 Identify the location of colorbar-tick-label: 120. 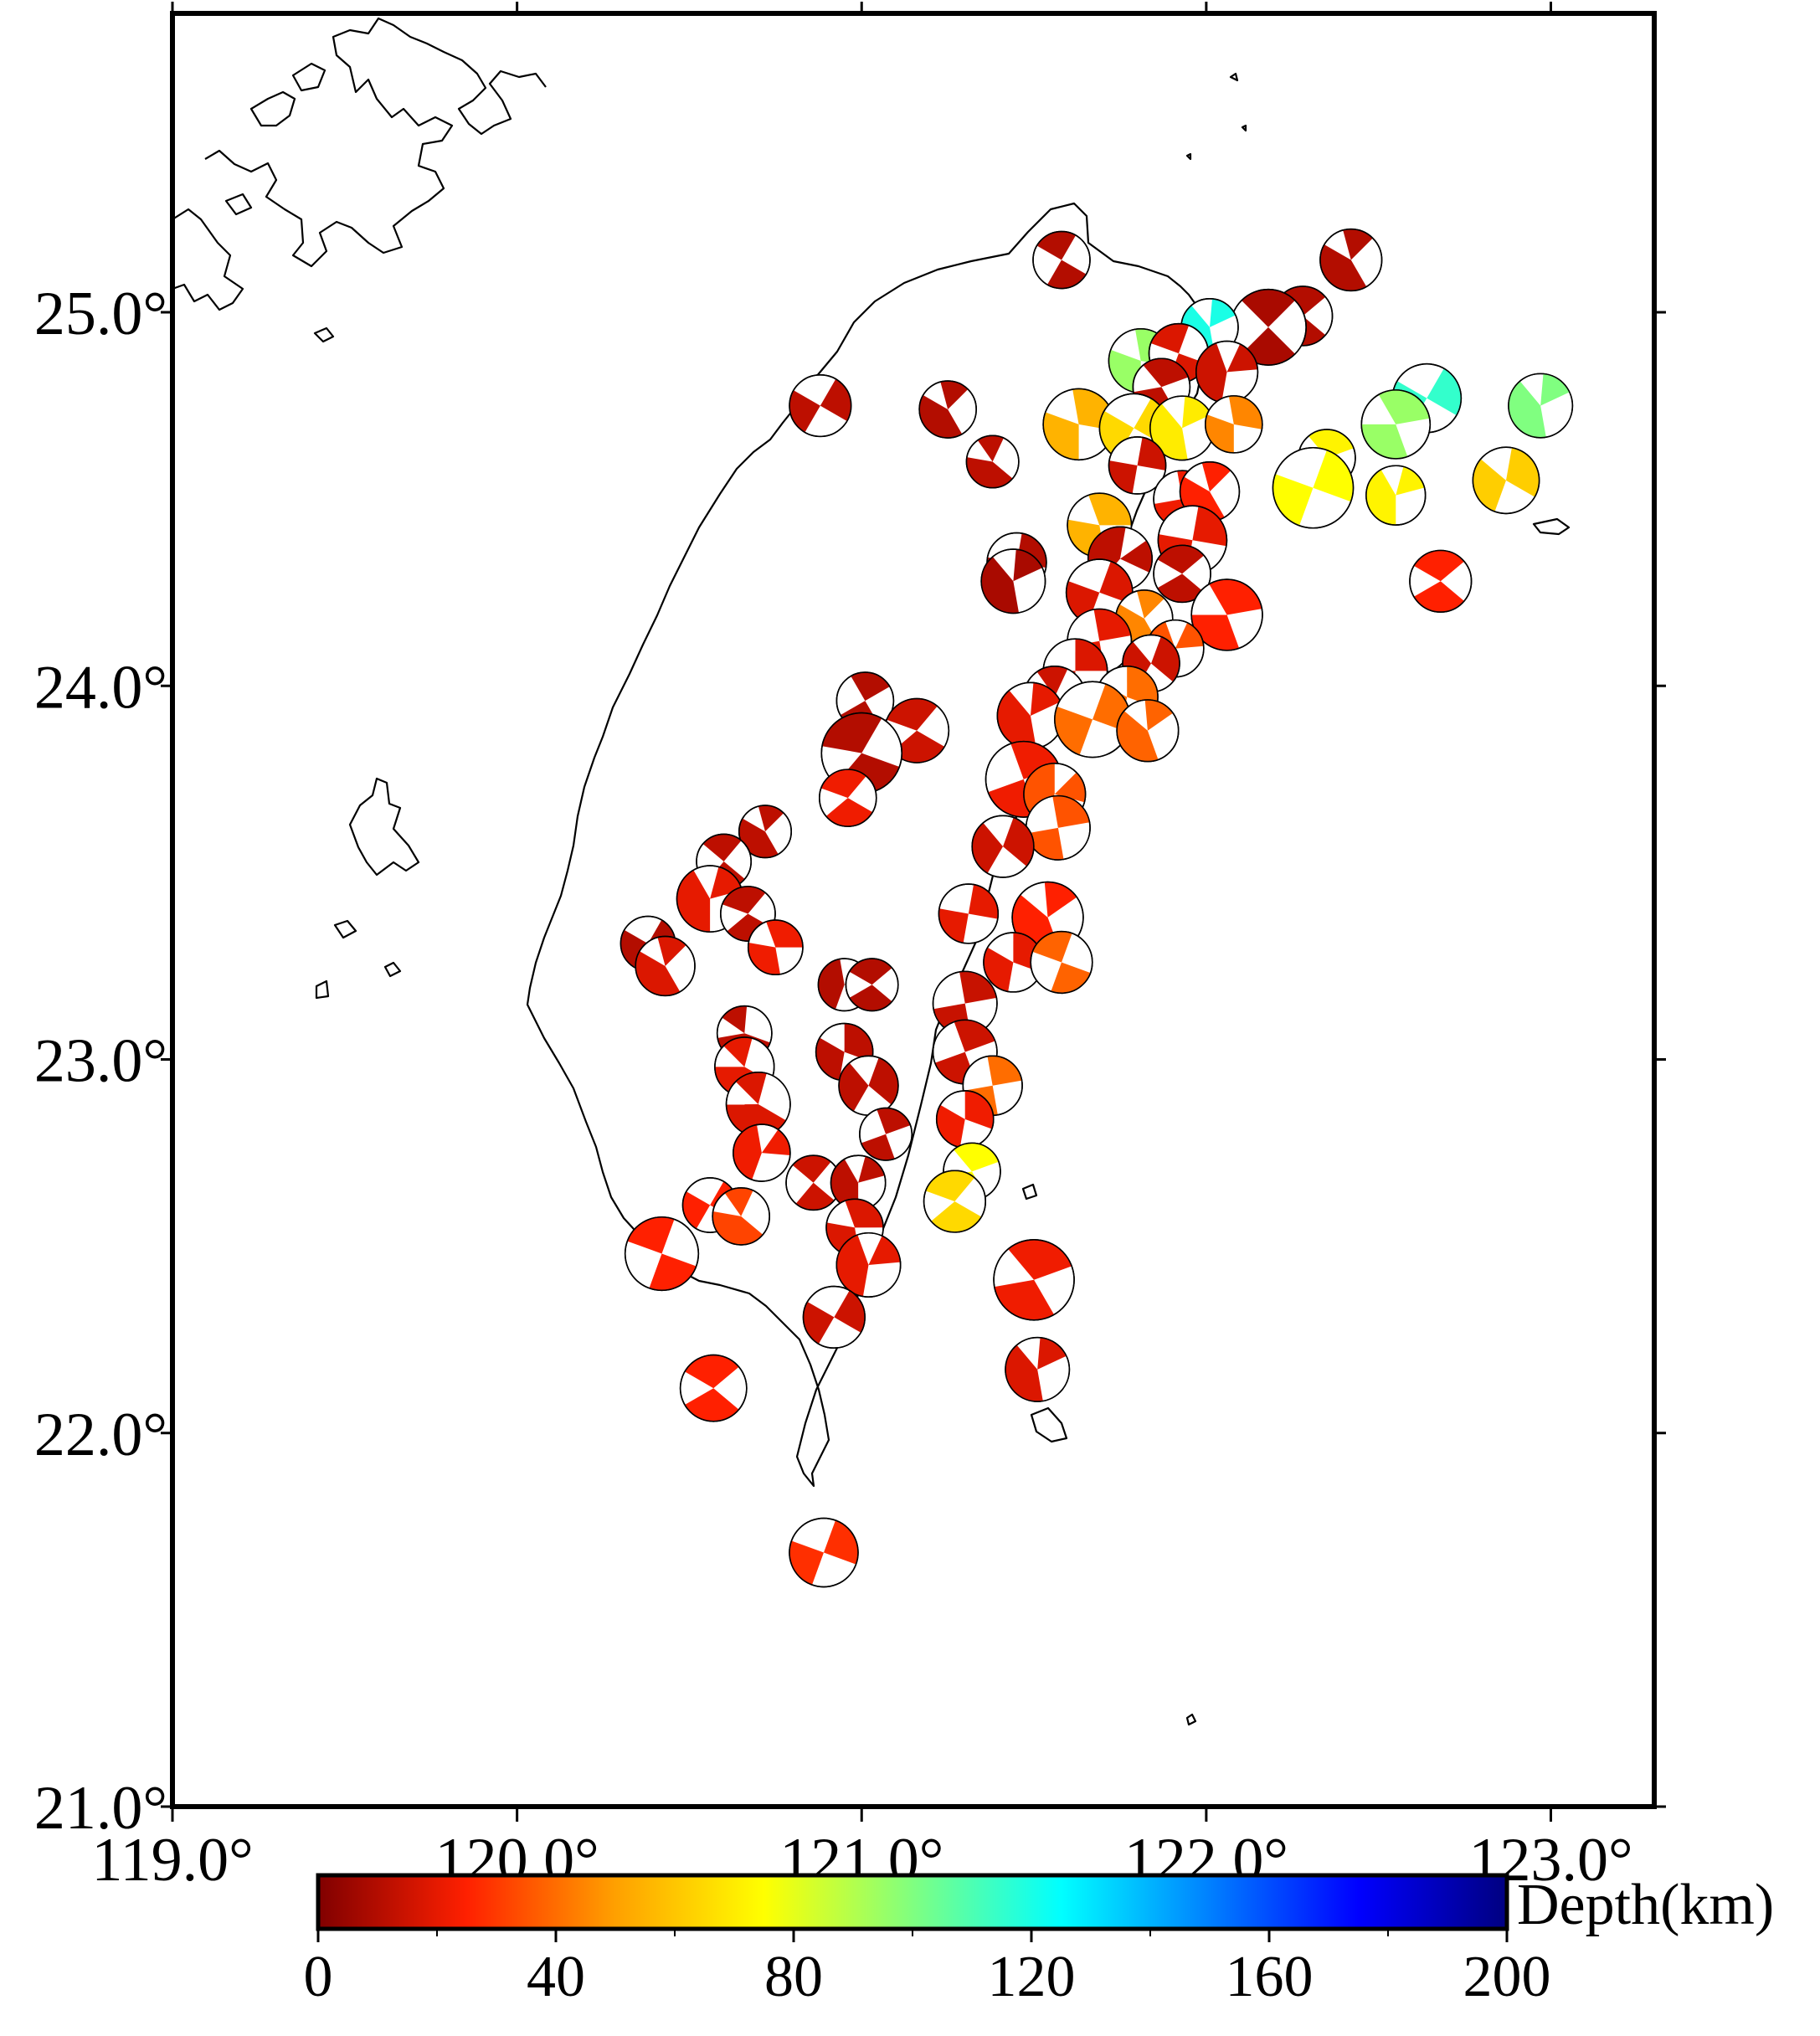
(1032, 1977).